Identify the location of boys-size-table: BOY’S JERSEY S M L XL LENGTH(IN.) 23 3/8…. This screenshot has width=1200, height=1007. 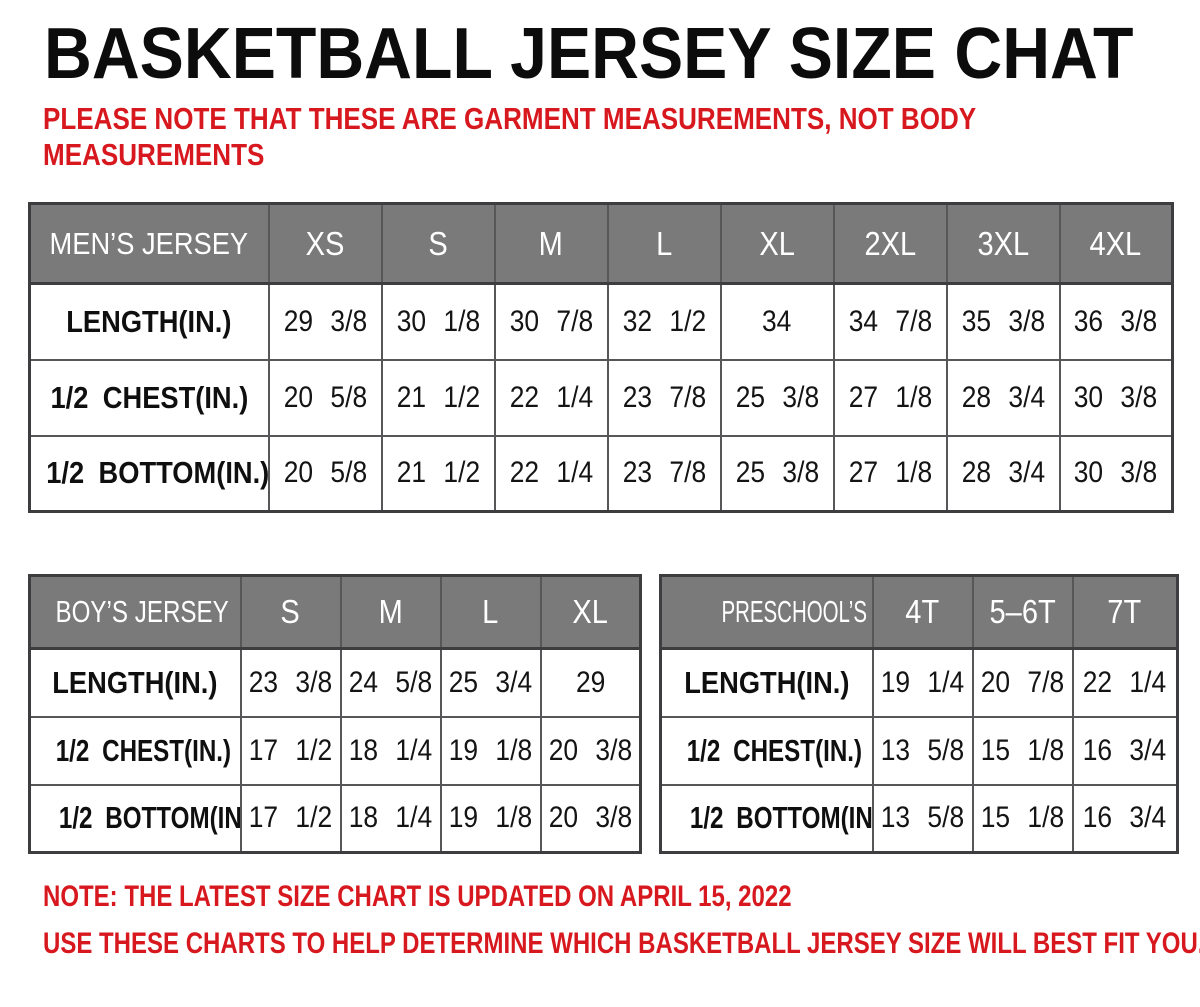
(335, 714).